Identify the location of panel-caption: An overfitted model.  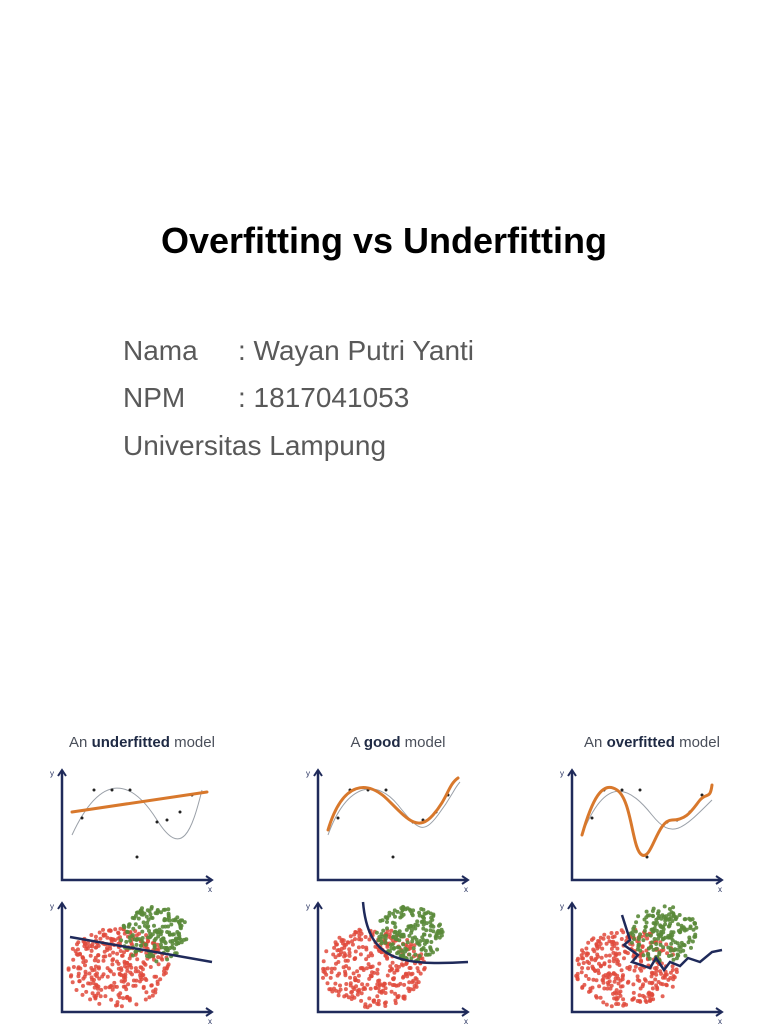
(652, 742).